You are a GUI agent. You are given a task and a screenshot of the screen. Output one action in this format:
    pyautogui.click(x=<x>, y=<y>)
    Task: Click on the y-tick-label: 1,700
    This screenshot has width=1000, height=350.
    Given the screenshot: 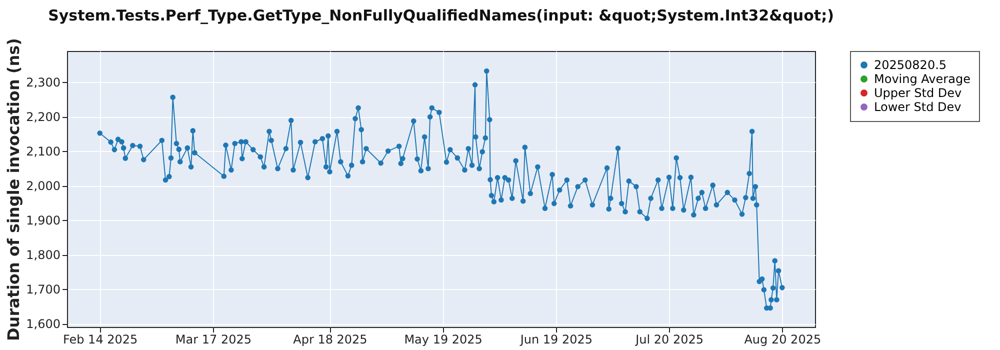 What is the action you would take?
    pyautogui.click(x=43, y=289)
    